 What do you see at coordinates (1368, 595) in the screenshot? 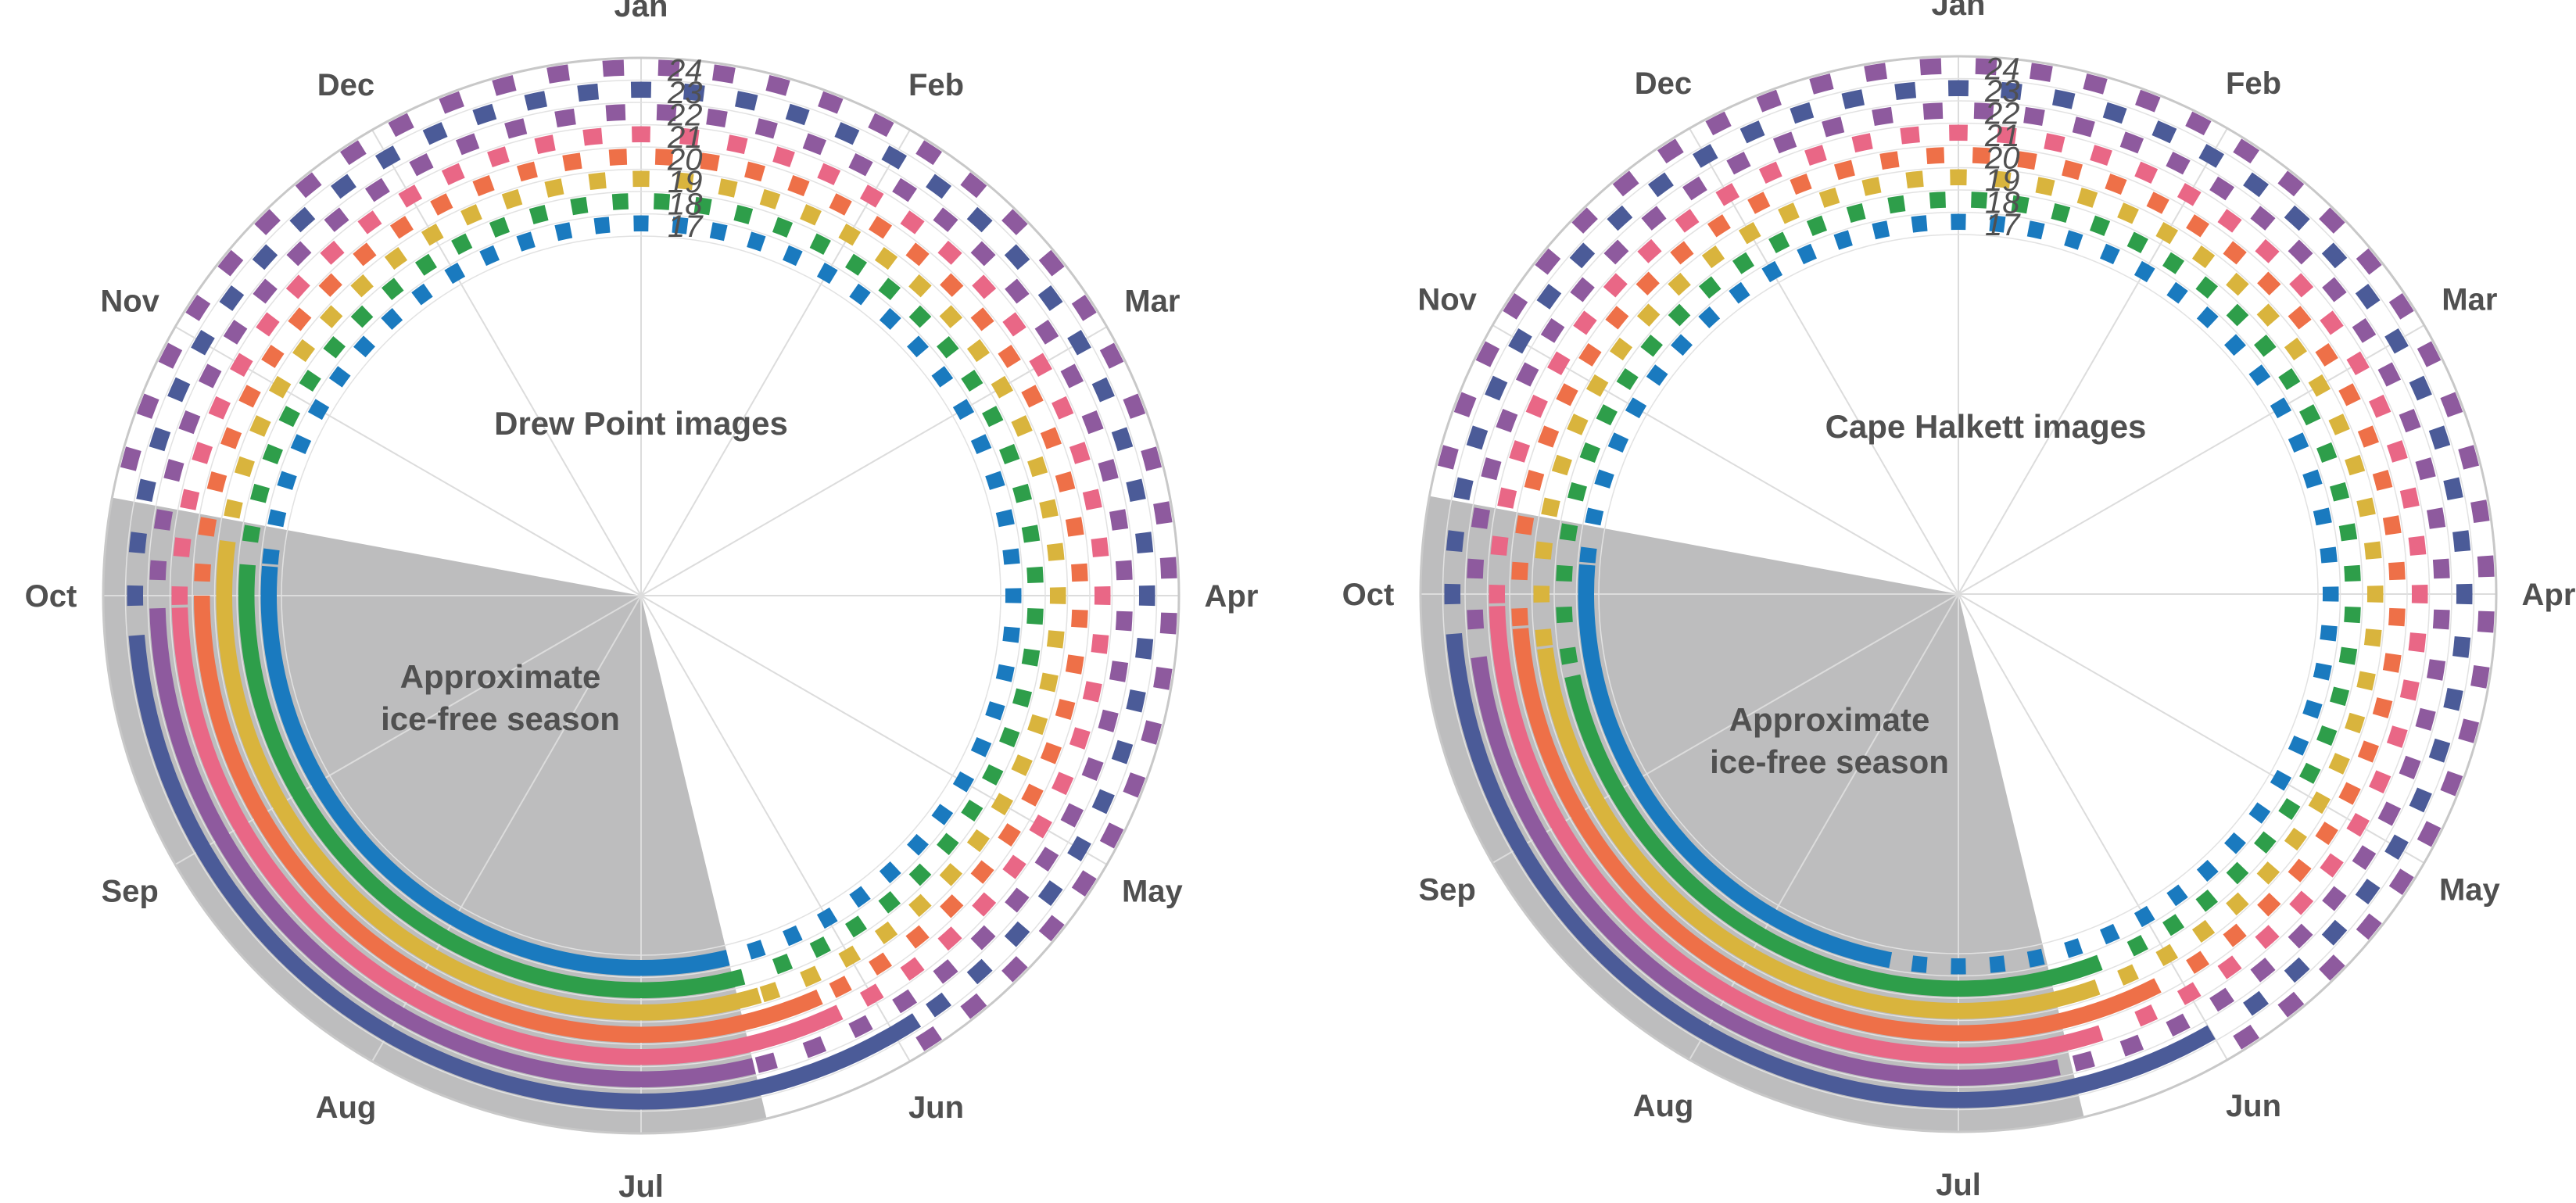
I see `month-label-oct: Oct` at bounding box center [1368, 595].